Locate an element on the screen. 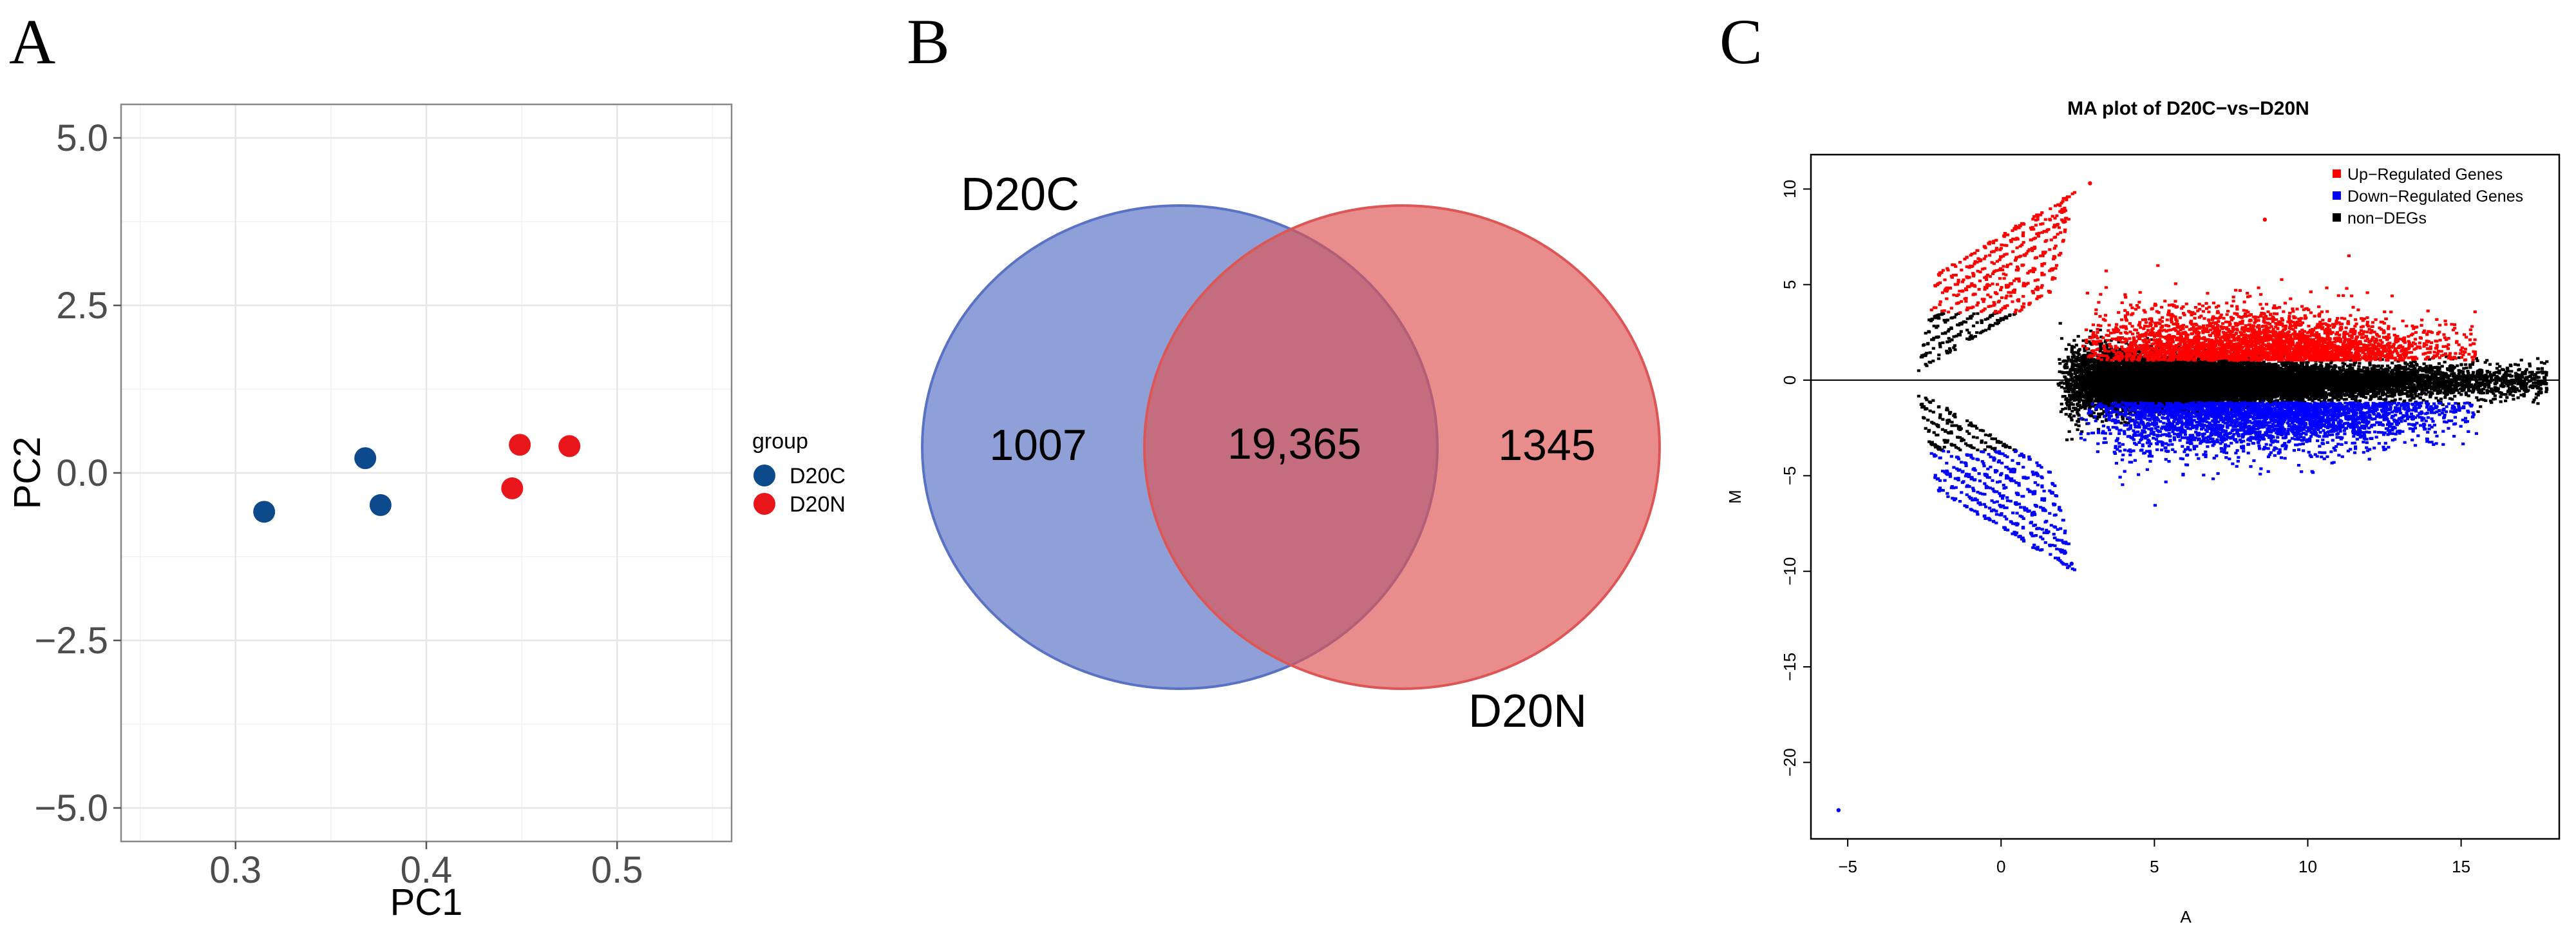  venn-count-d20n-only: 1345 is located at coordinates (1546, 446).